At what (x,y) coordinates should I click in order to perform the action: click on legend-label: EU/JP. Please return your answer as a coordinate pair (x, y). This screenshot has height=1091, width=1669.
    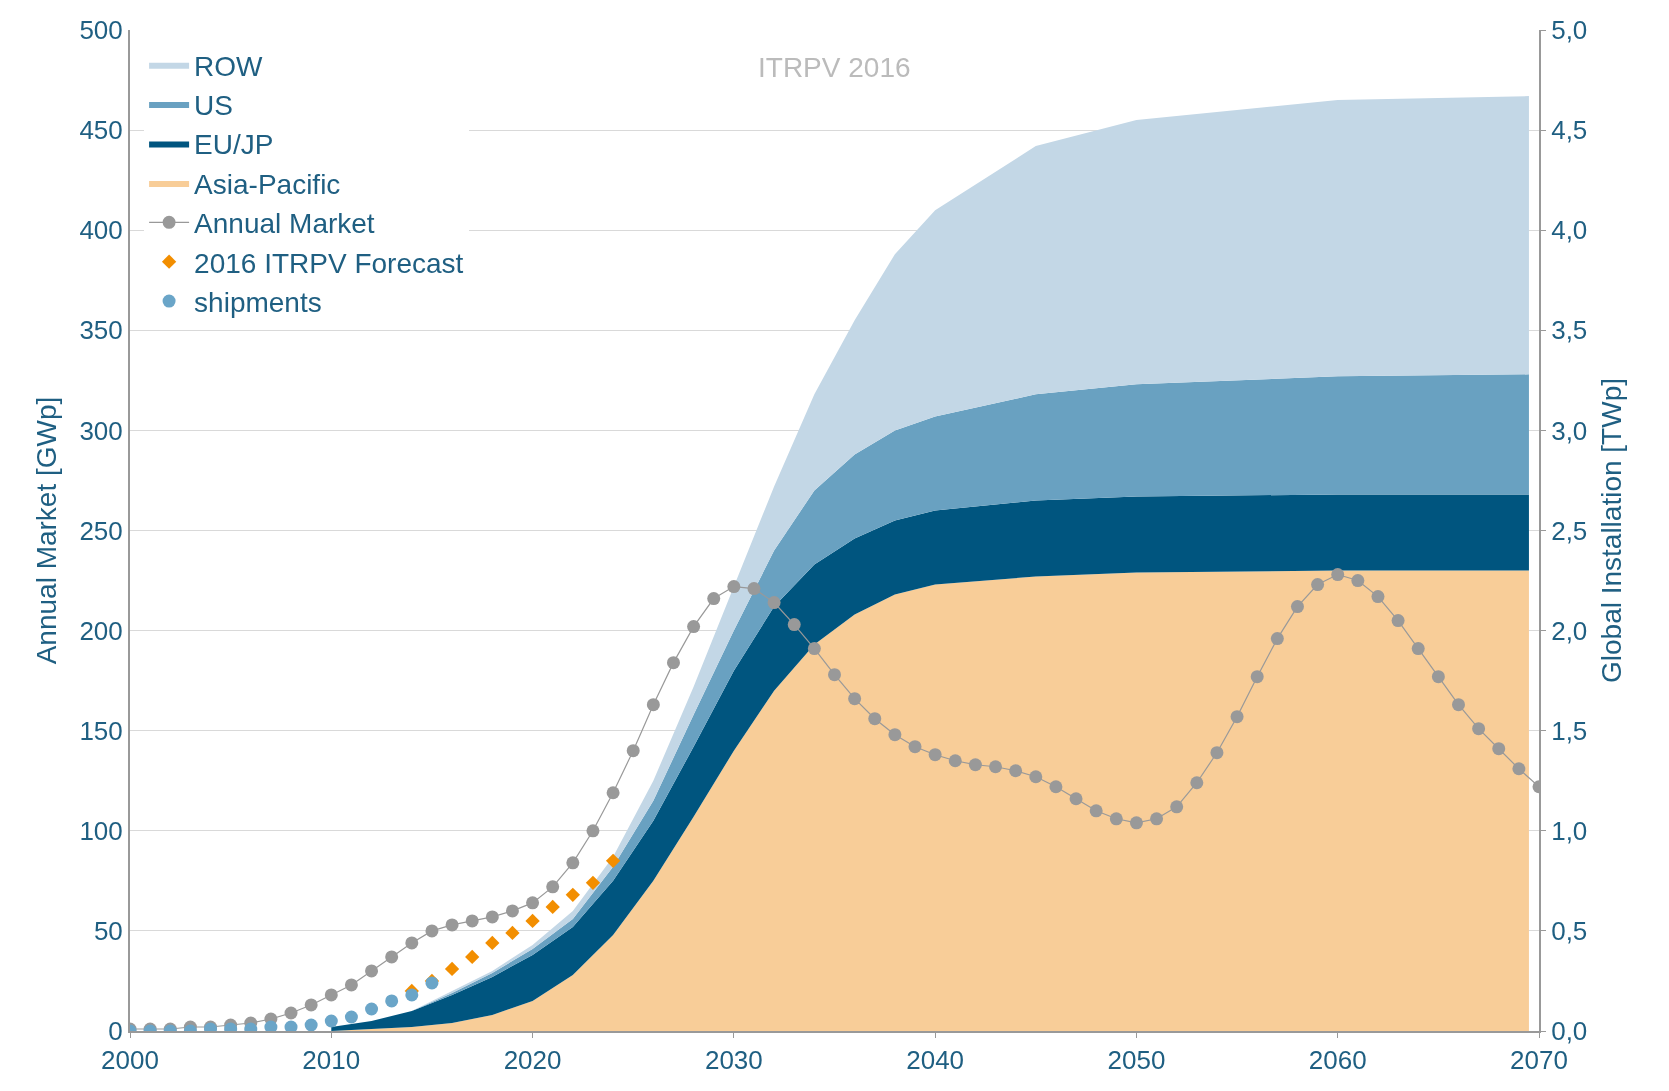
    Looking at the image, I should click on (234, 145).